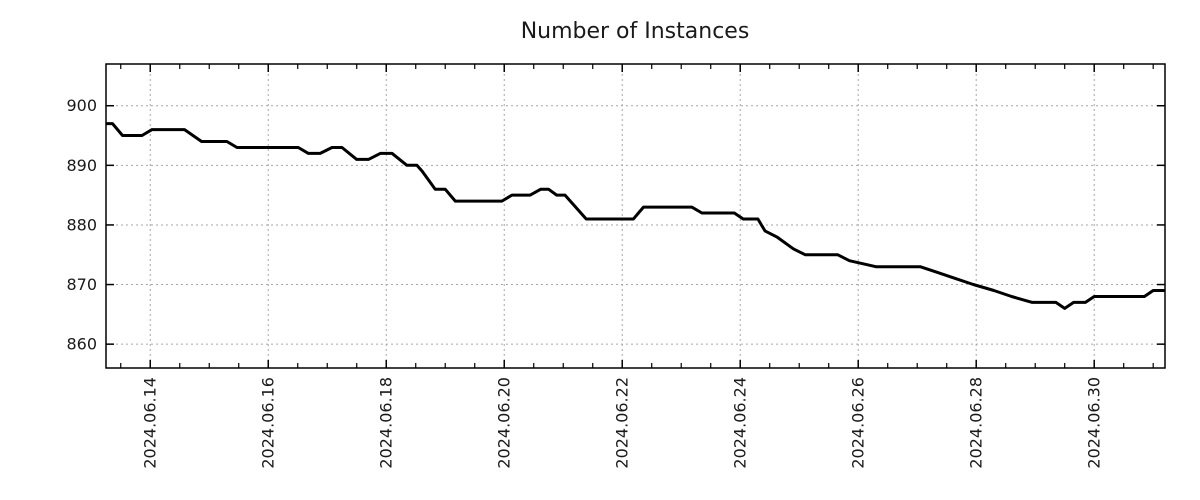  Describe the element at coordinates (268, 423) in the screenshot. I see `x-tick-label: 2024.06.16` at that location.